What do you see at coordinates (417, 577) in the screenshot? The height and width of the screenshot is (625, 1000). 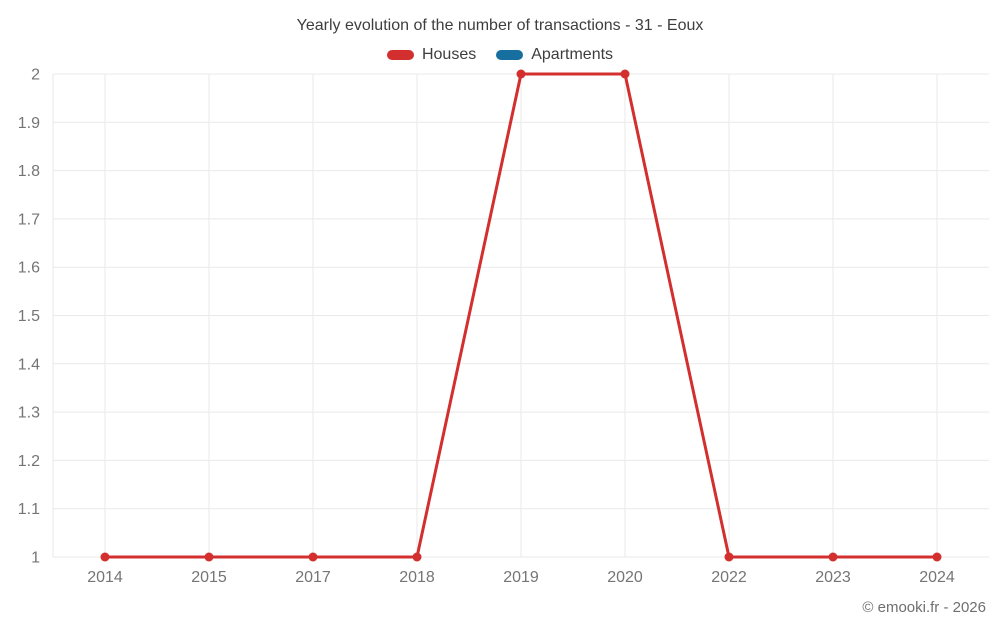 I see `x-tick-label: 2018` at bounding box center [417, 577].